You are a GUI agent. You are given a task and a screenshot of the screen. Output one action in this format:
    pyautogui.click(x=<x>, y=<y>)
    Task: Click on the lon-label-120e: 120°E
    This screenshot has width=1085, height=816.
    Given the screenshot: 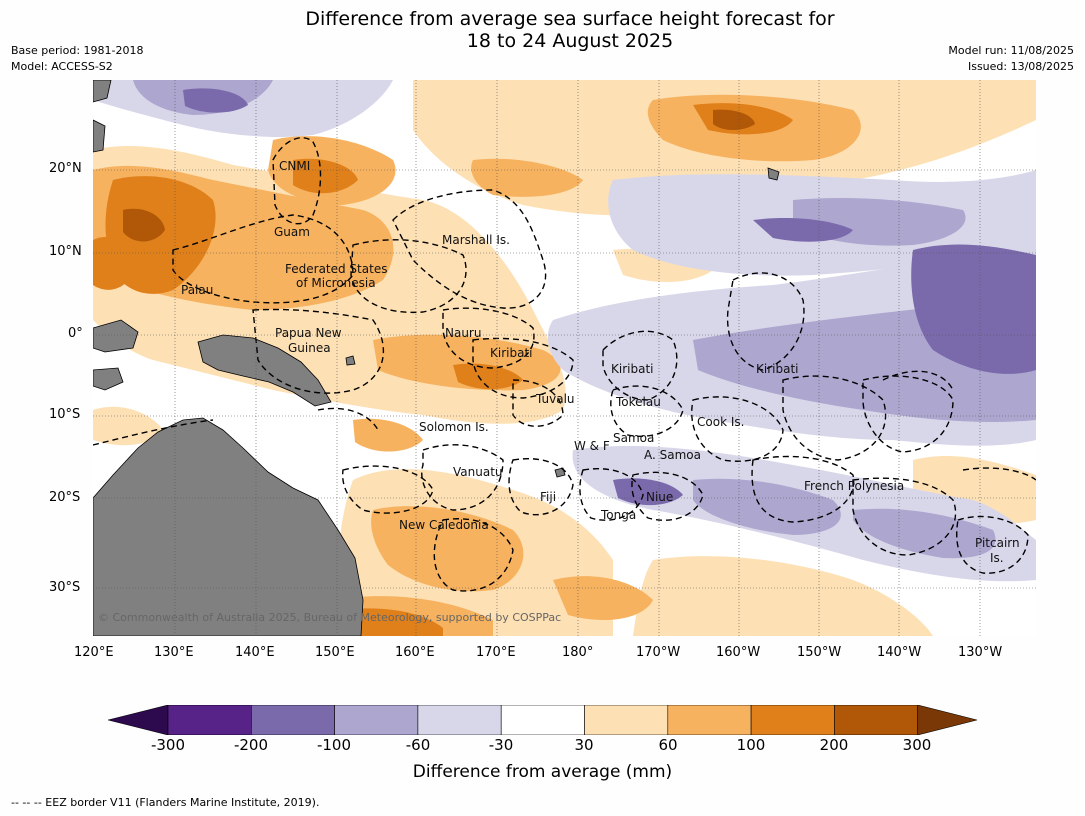 What is the action you would take?
    pyautogui.click(x=94, y=652)
    